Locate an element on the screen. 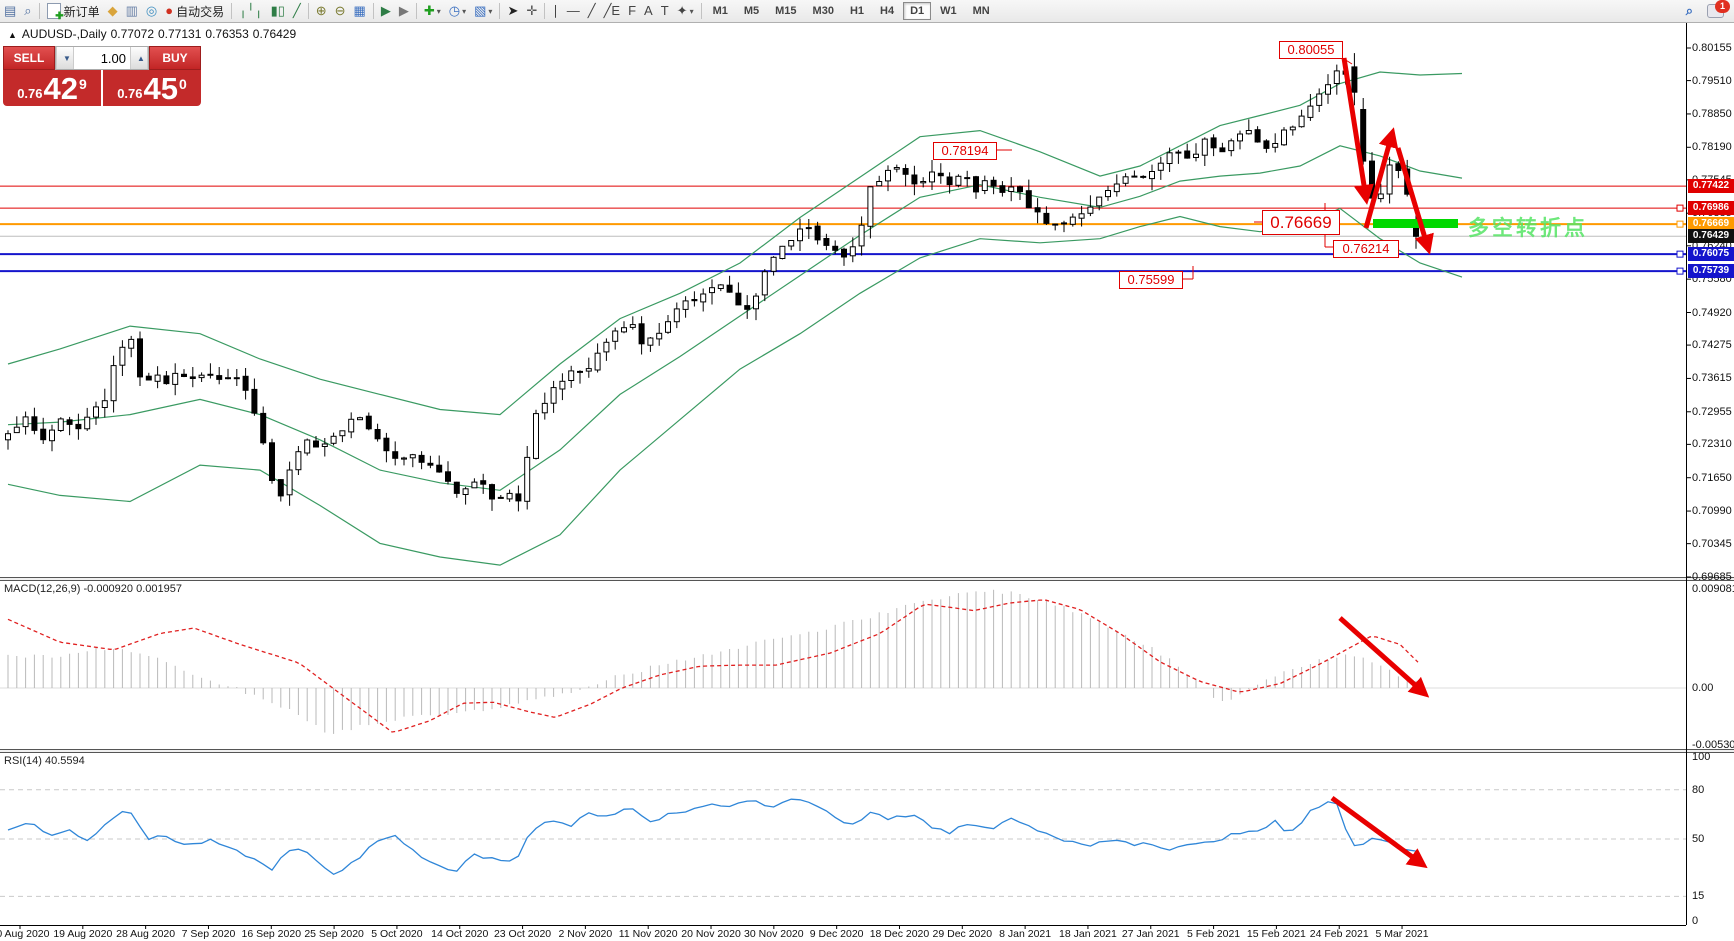  date-label: 18 Jan 2021 is located at coordinates (1088, 934).